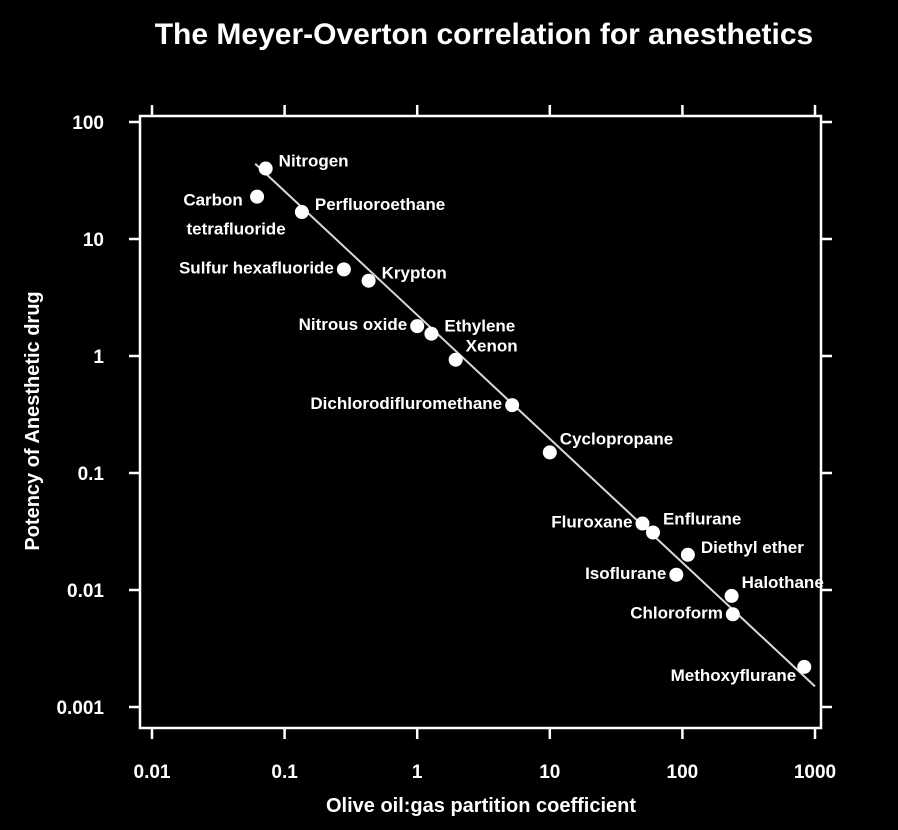 The height and width of the screenshot is (830, 898). What do you see at coordinates (88, 123) in the screenshot?
I see `y-tick-label: 100` at bounding box center [88, 123].